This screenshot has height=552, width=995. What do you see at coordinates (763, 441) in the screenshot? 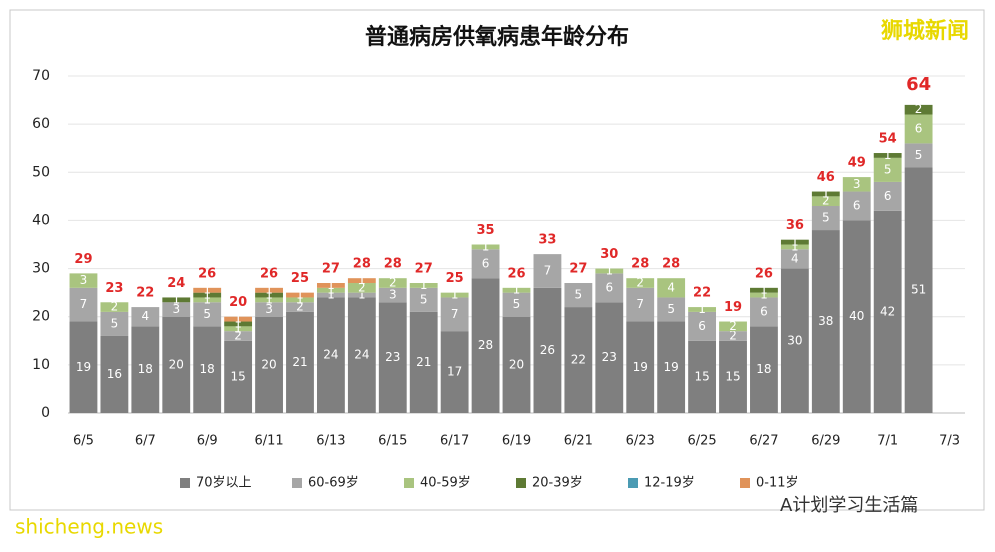
I see `x-tick-label: 6/27` at bounding box center [763, 441].